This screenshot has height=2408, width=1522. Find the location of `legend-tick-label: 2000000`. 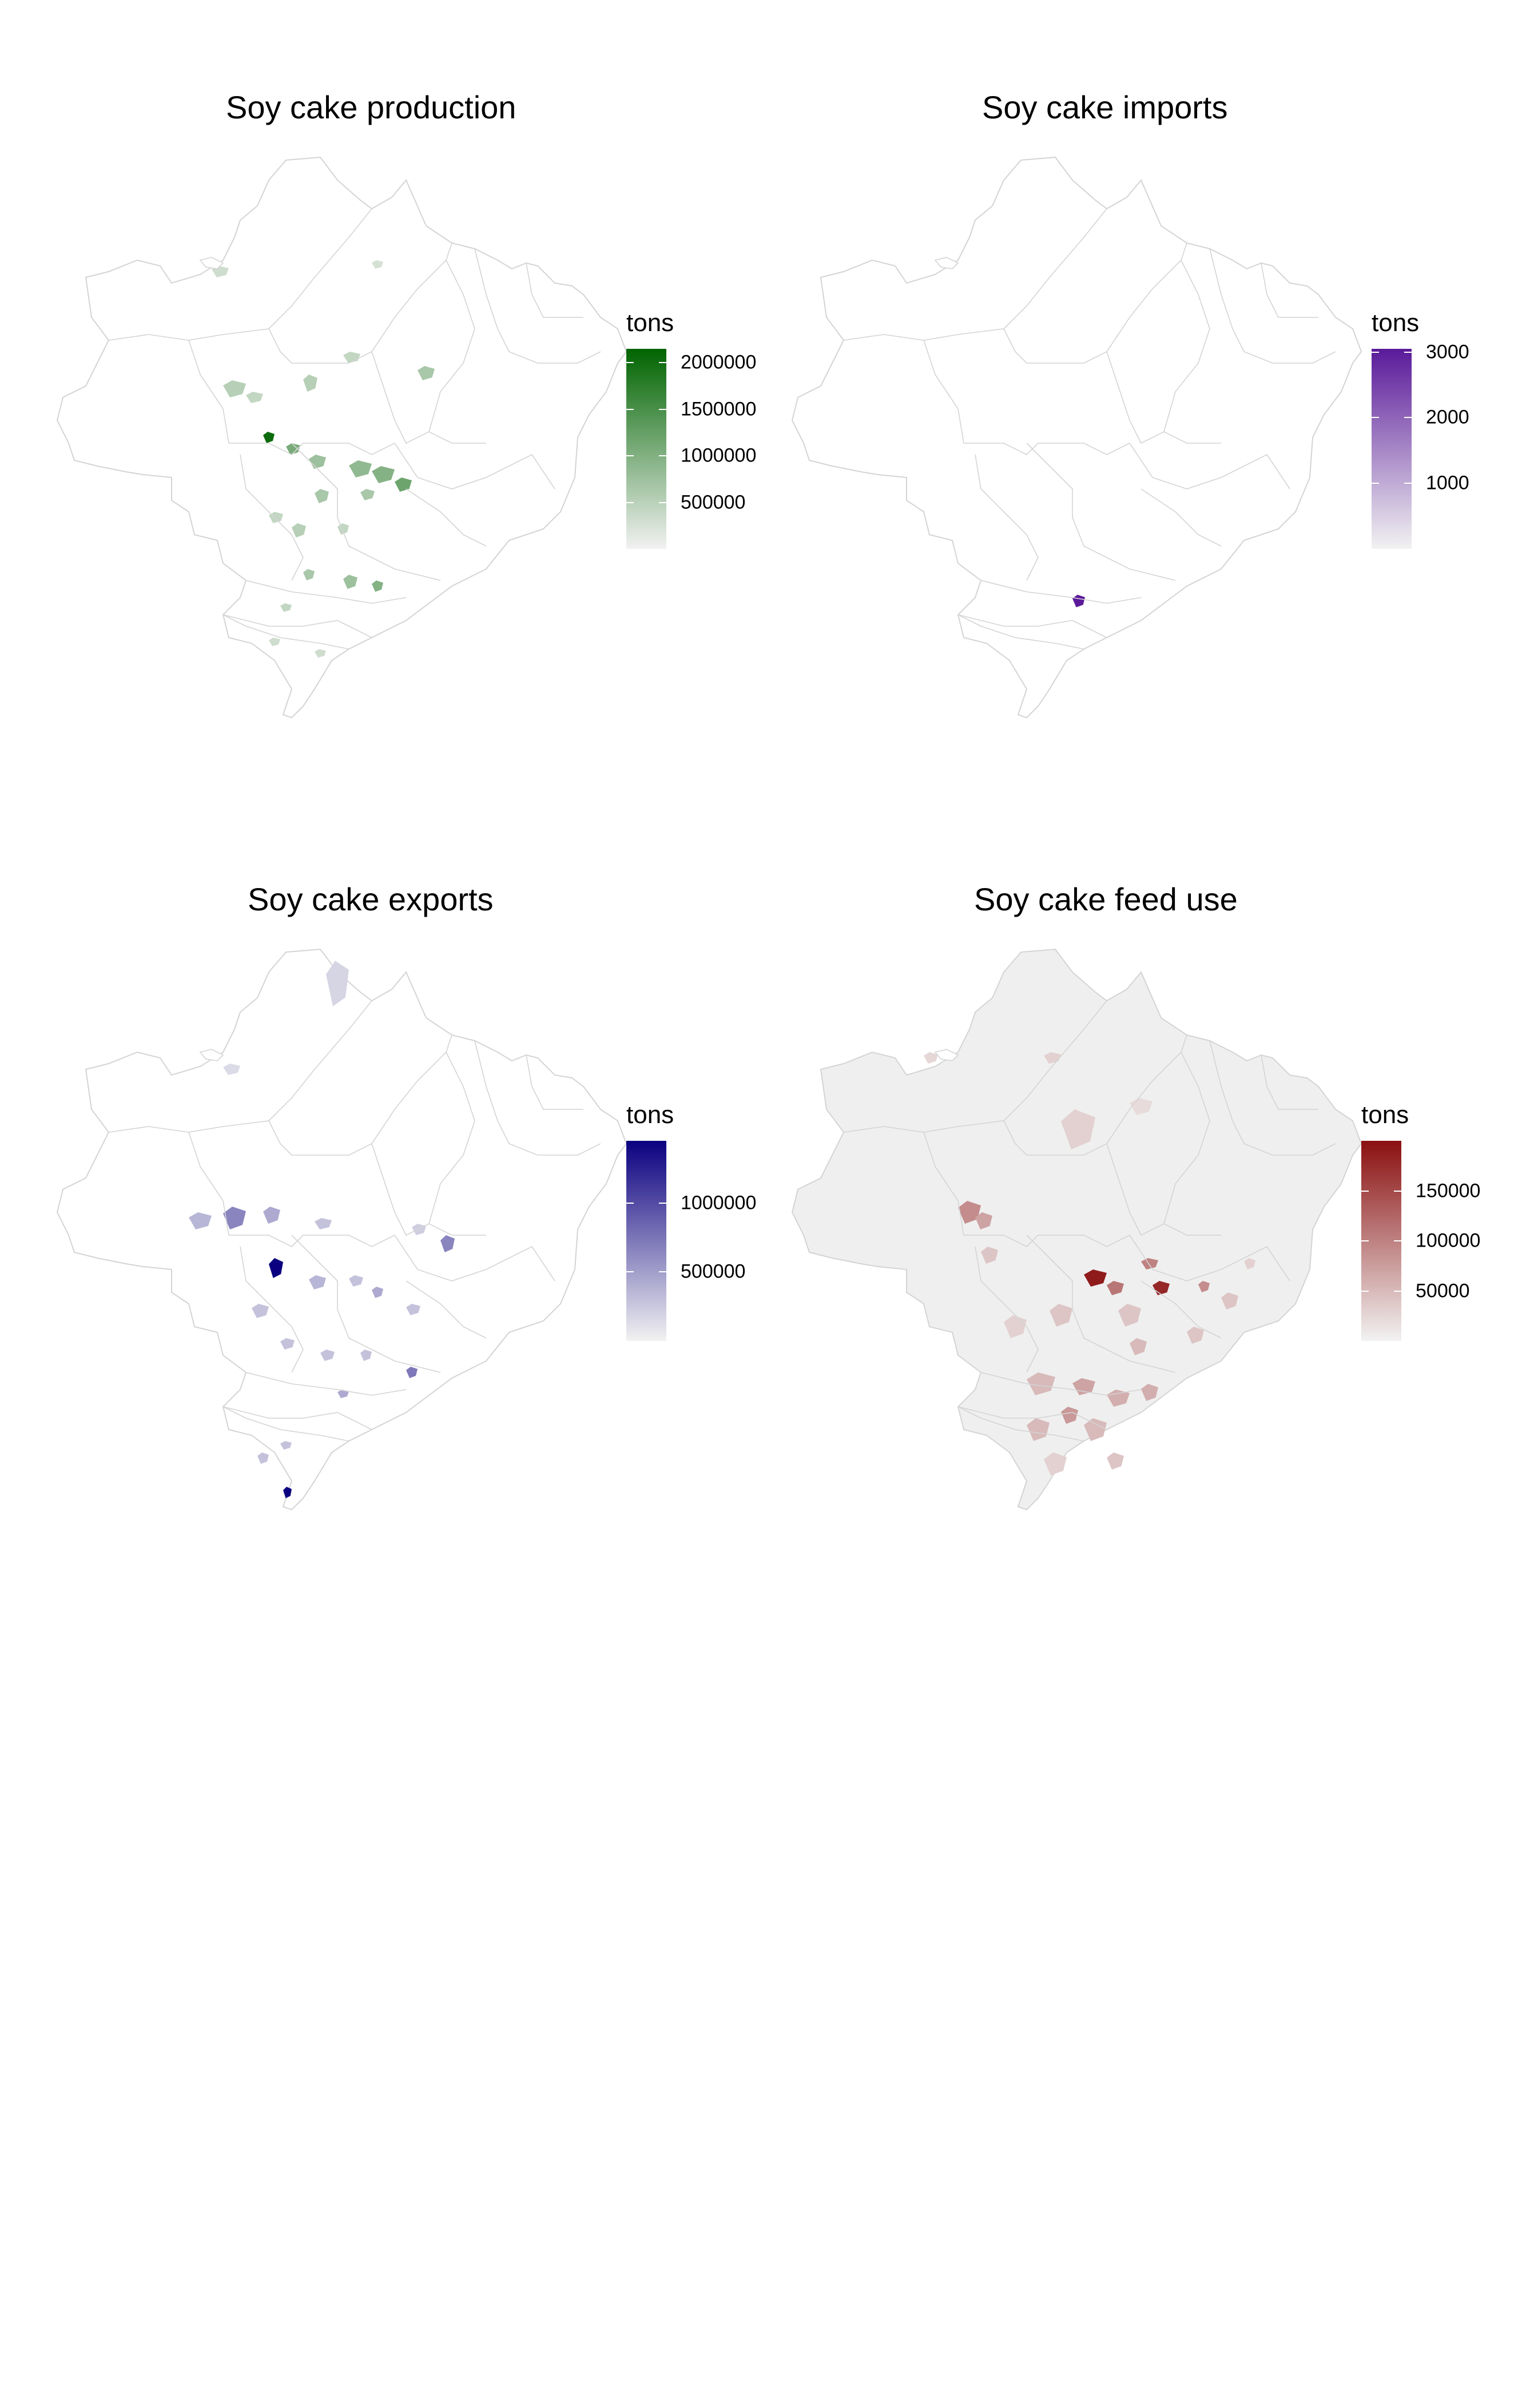

legend-tick-label: 2000000 is located at coordinates (719, 362).